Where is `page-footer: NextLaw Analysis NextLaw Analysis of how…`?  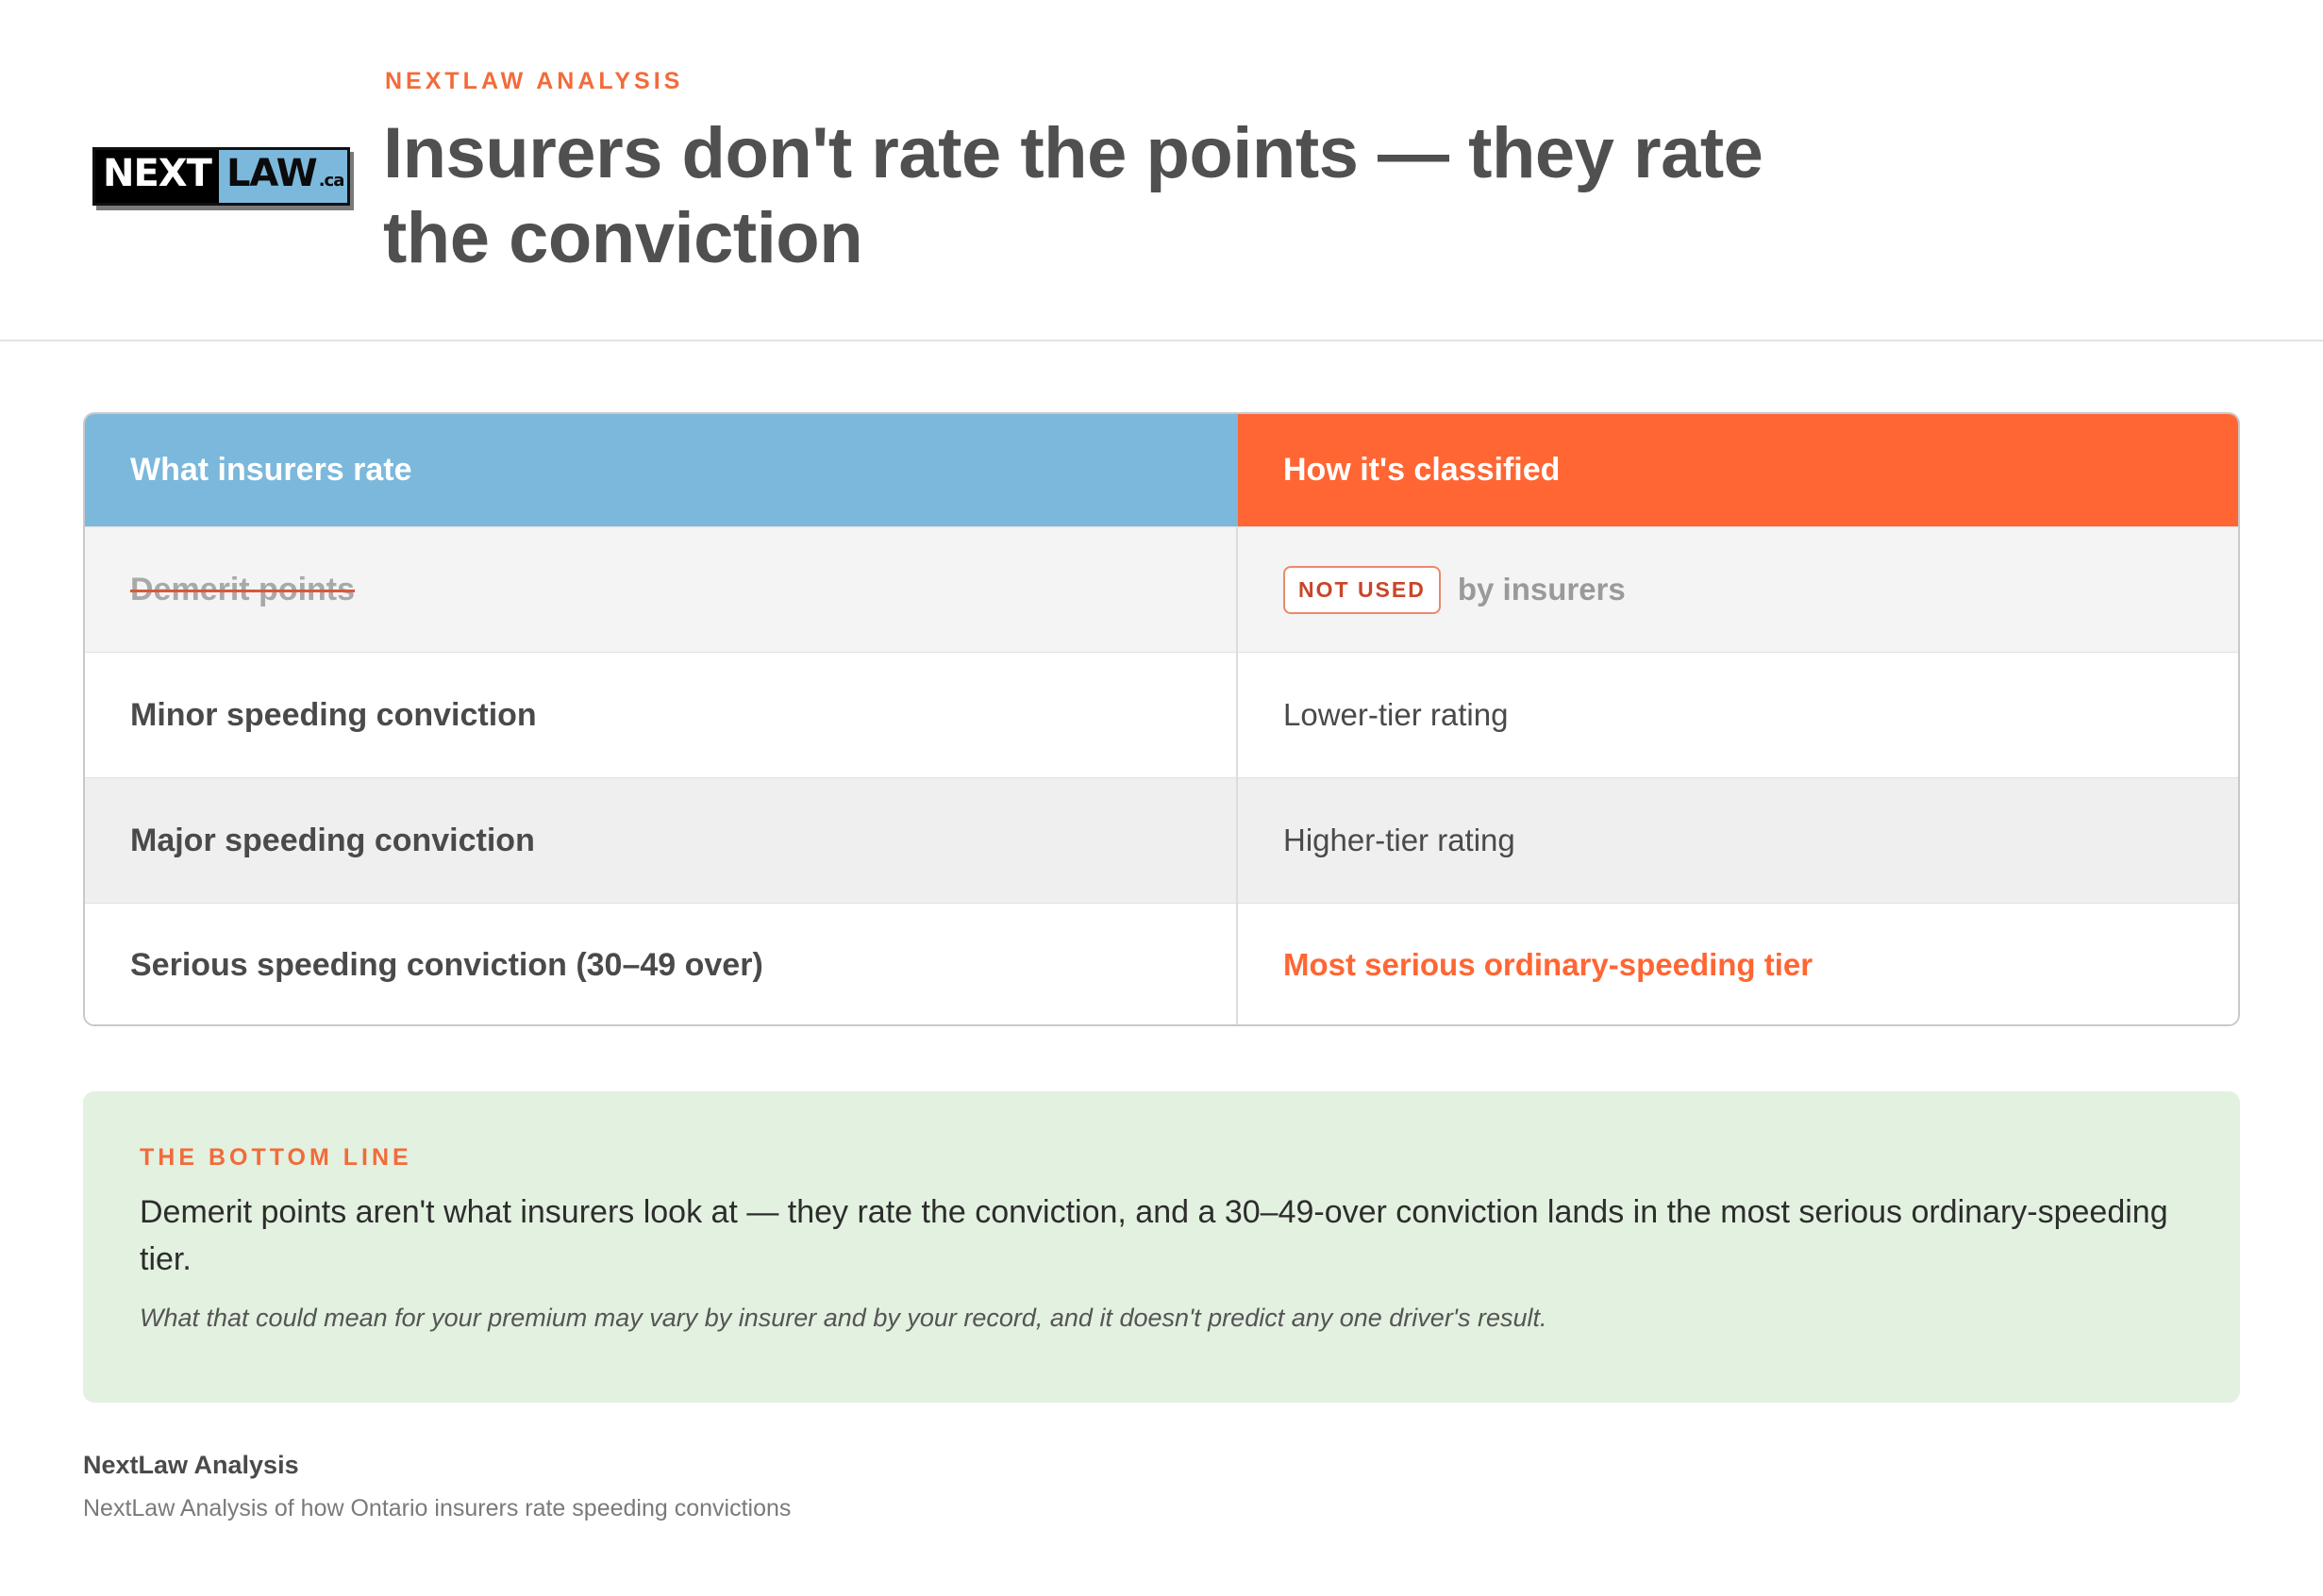 page-footer: NextLaw Analysis NextLaw Analysis of how… is located at coordinates (437, 1486).